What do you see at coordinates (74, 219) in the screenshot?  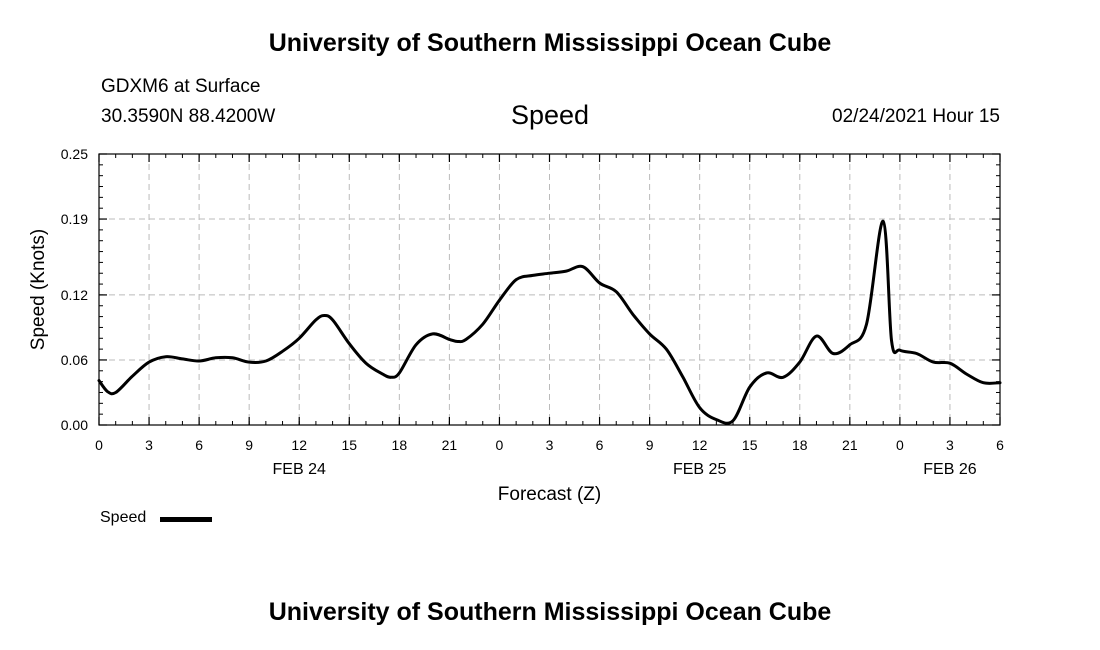 I see `y-tick-label: 0.19` at bounding box center [74, 219].